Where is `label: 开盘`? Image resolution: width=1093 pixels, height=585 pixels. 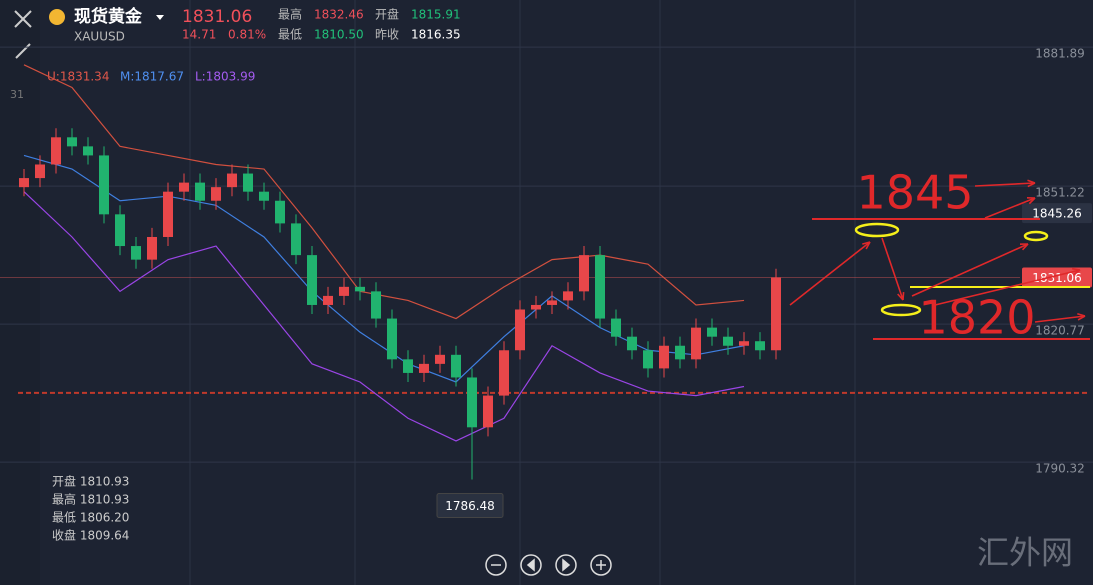
label: 开盘 is located at coordinates (387, 14).